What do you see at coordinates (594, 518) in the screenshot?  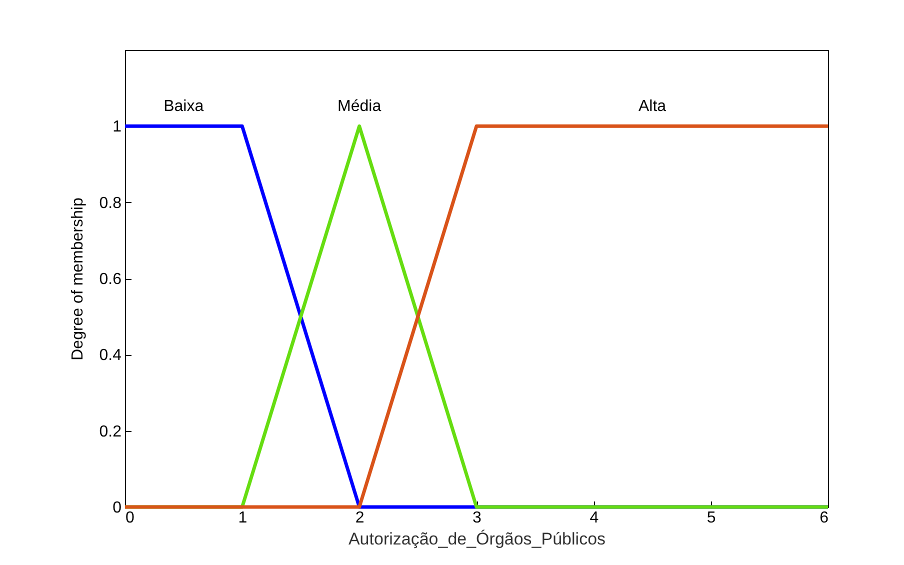 I see `x-tick-label: 4` at bounding box center [594, 518].